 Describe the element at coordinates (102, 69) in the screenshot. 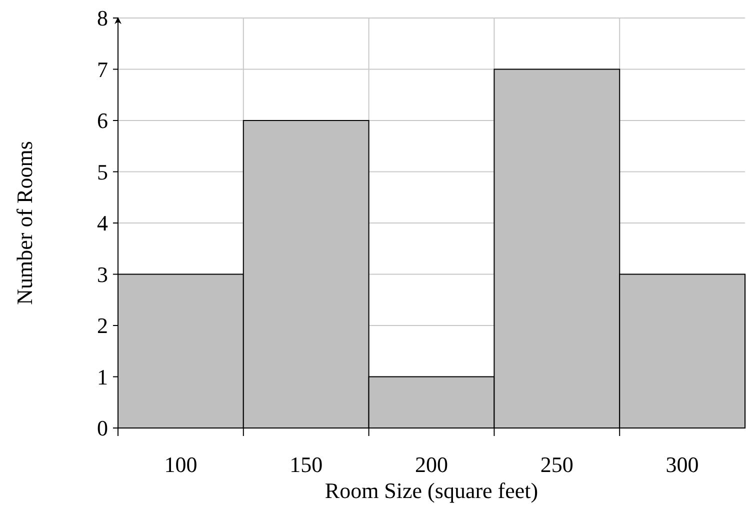

I see `y-tick-label: 7` at that location.